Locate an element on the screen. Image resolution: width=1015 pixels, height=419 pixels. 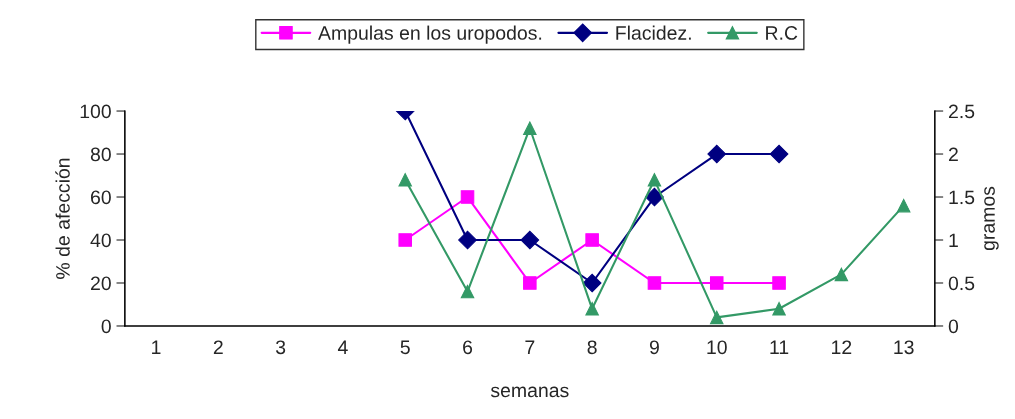
y-tick-label: 100 is located at coordinates (95, 111).